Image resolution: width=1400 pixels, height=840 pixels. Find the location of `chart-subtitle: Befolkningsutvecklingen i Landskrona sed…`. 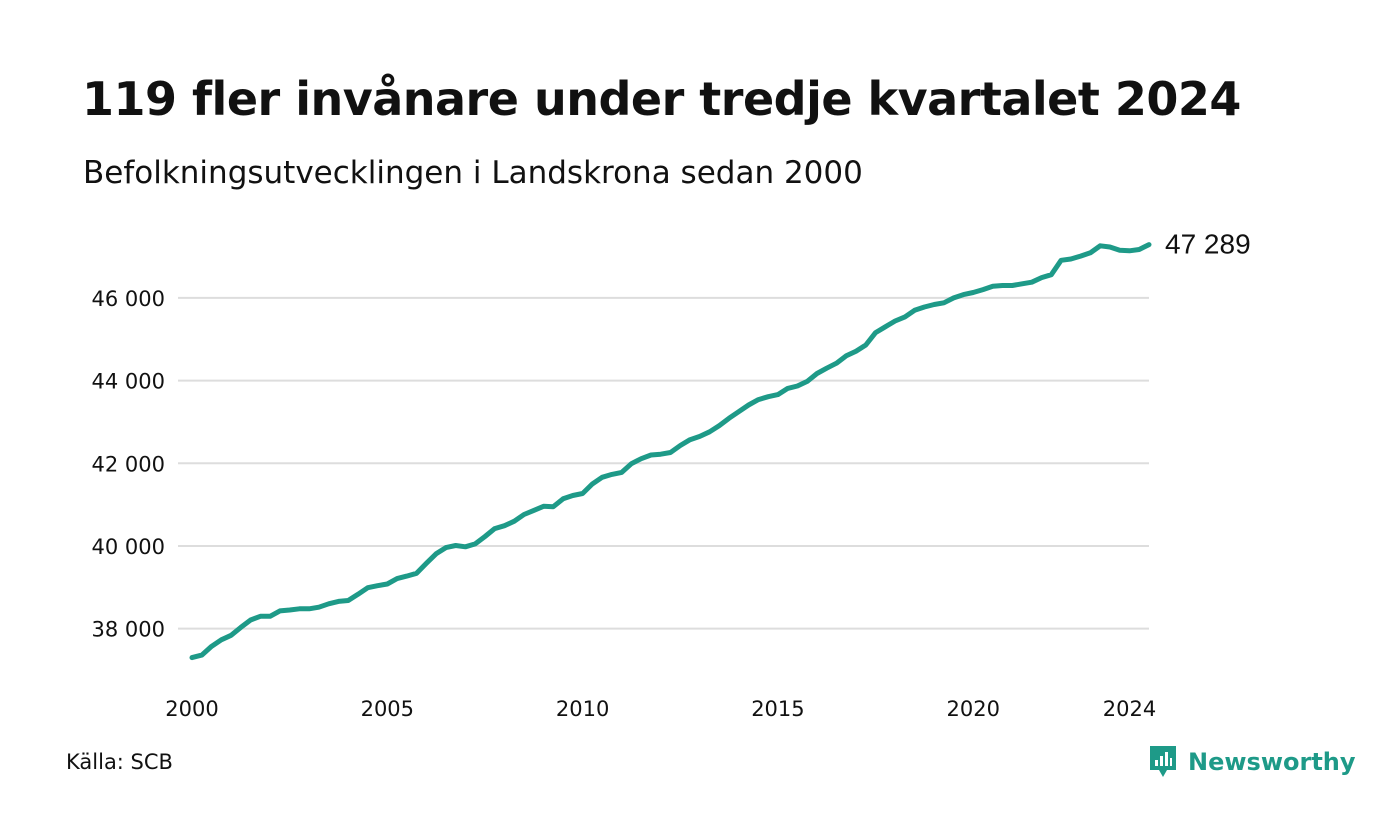

chart-subtitle: Befolkningsutvecklingen i Landskrona sed… is located at coordinates (473, 173).